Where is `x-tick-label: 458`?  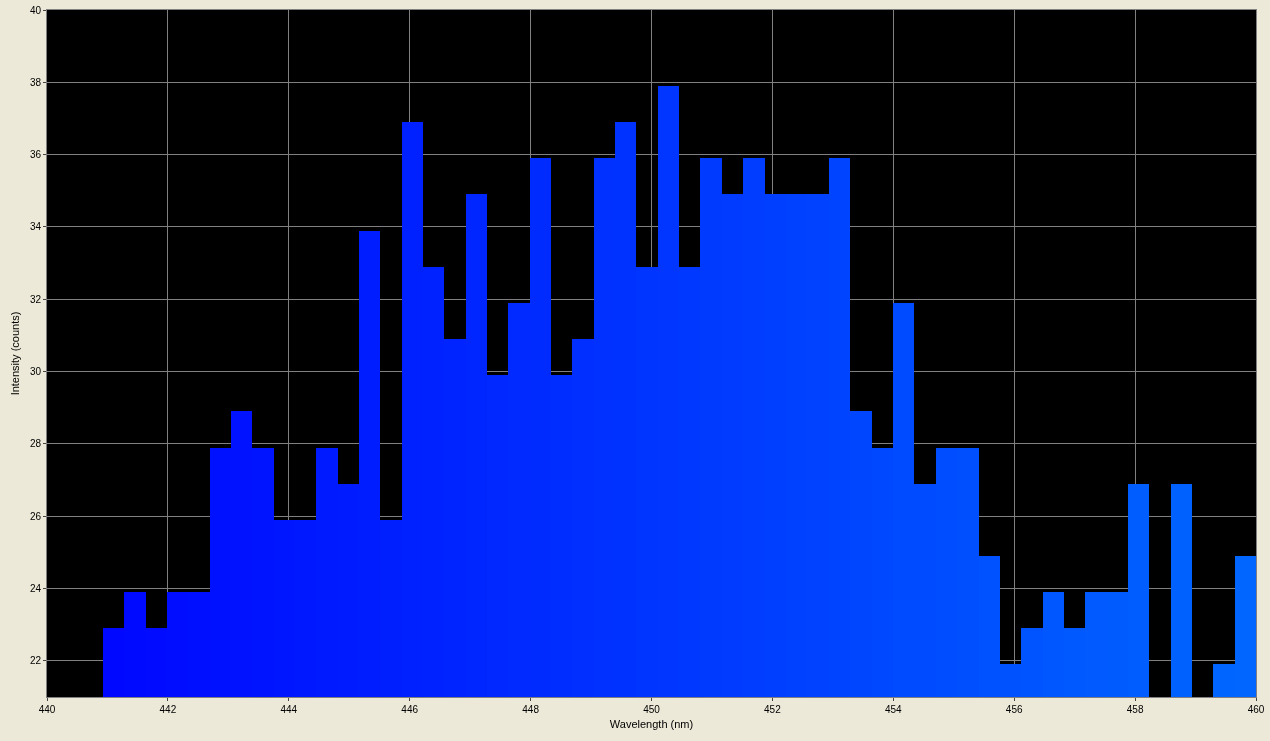 x-tick-label: 458 is located at coordinates (1135, 709).